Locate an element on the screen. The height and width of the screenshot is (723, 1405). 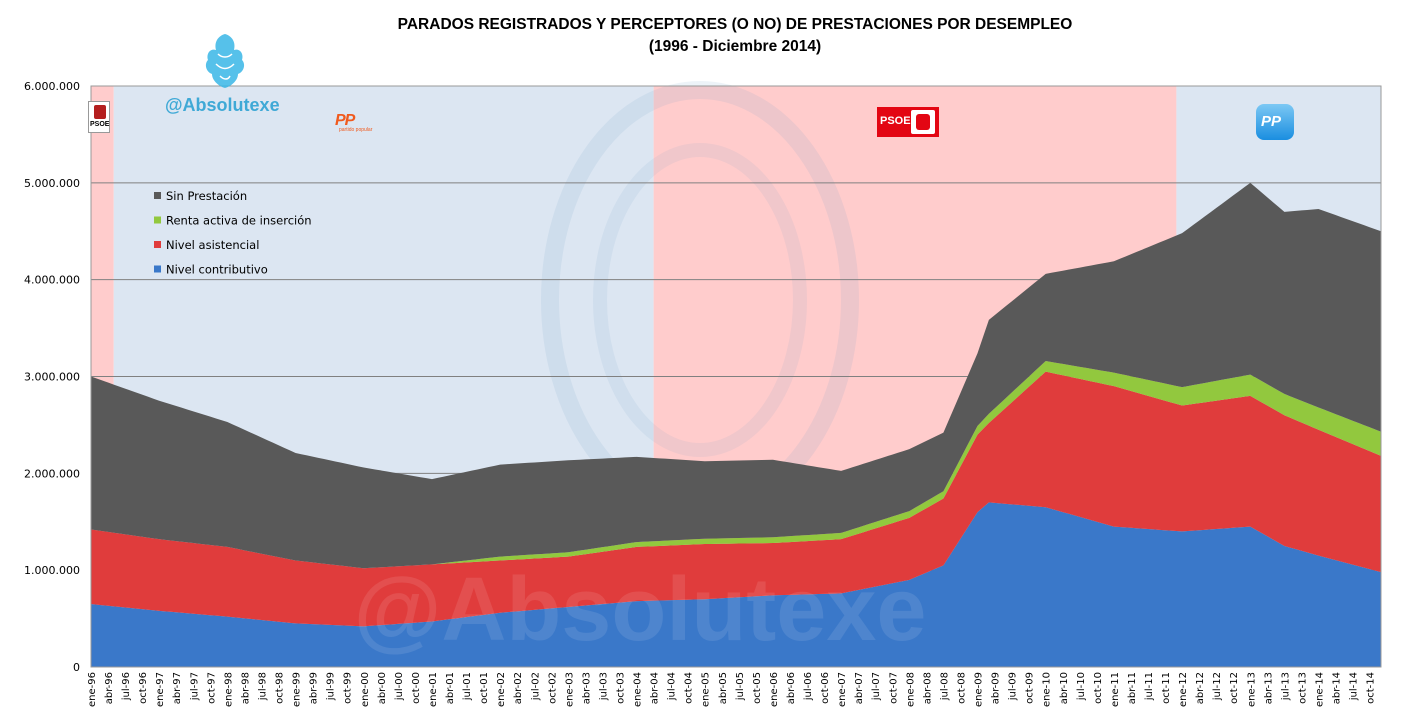
x-tick-label: jul-03 is located at coordinates (603, 686).